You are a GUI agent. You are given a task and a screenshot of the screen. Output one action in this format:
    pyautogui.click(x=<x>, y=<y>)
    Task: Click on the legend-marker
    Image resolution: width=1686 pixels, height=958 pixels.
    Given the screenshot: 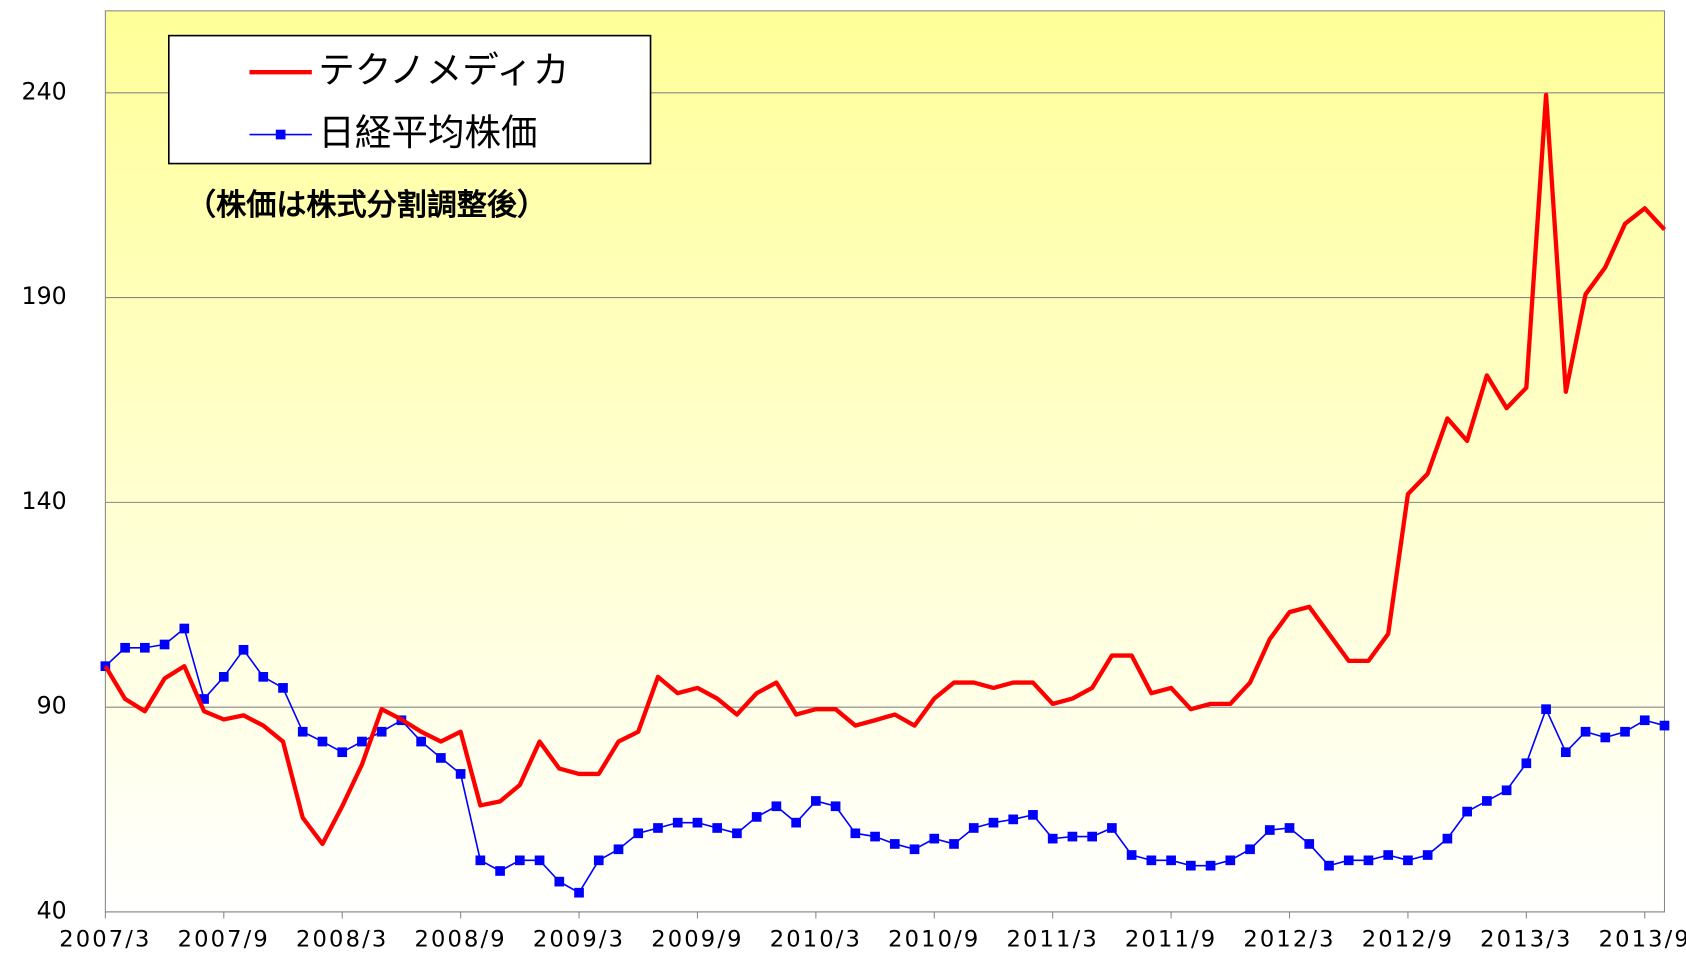 What is the action you would take?
    pyautogui.click(x=280, y=134)
    